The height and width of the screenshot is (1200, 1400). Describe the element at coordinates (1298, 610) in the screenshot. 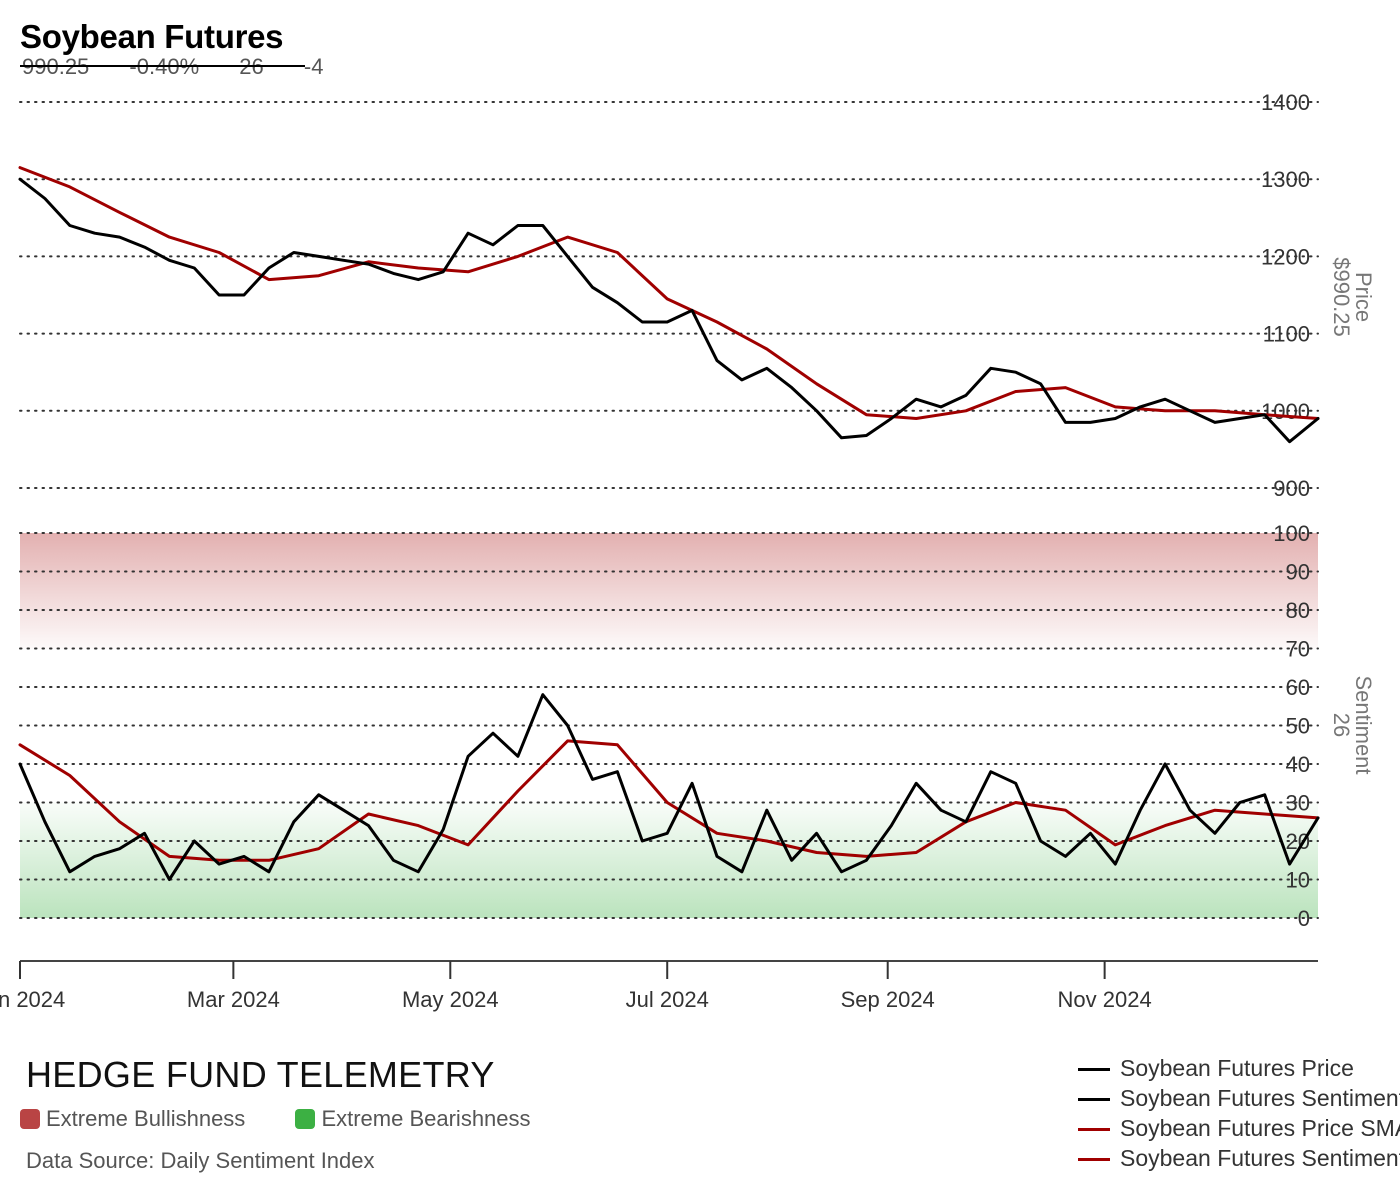

I see `sentiment-tick-label: 80` at that location.